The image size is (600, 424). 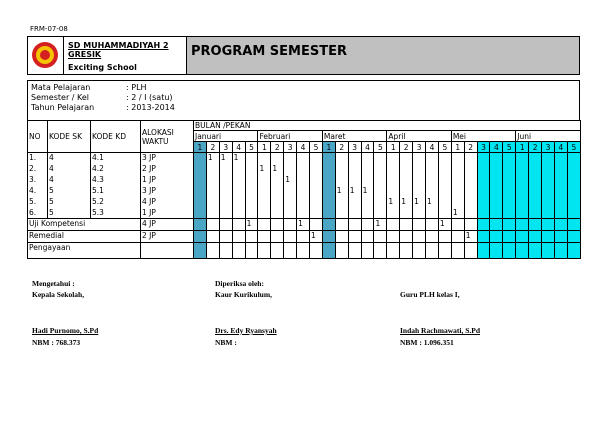 What do you see at coordinates (69, 158) in the screenshot?
I see `cell-sk: 4` at bounding box center [69, 158].